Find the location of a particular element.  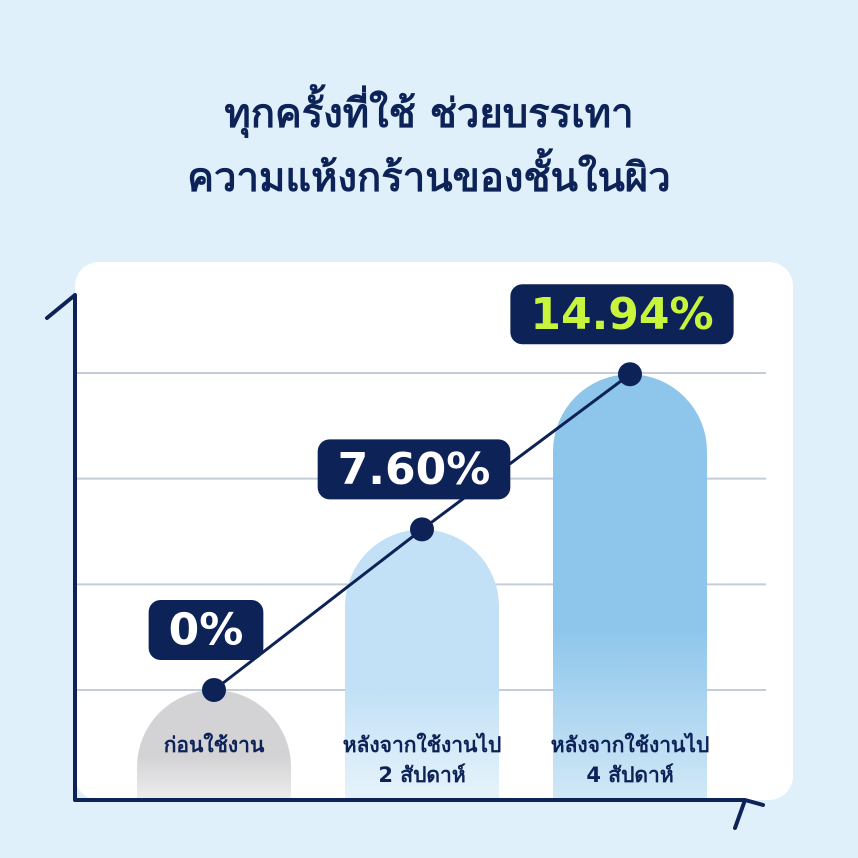

value-label: 0% is located at coordinates (206, 630).